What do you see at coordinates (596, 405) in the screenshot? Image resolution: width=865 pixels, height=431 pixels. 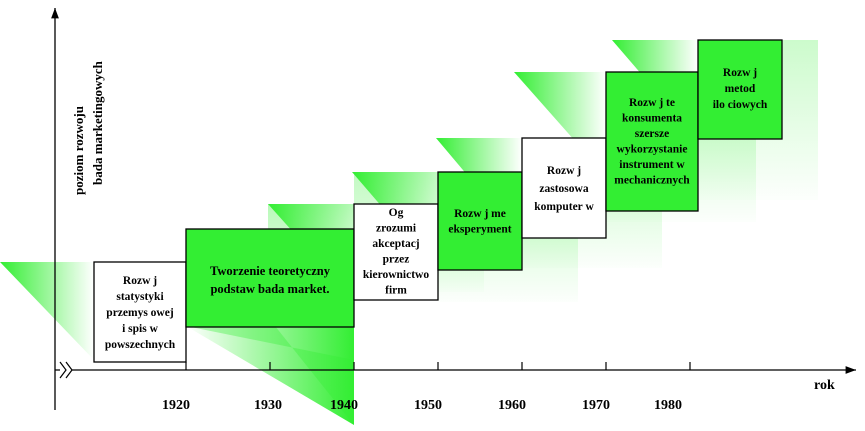 I see `year-label: 1970` at bounding box center [596, 405].